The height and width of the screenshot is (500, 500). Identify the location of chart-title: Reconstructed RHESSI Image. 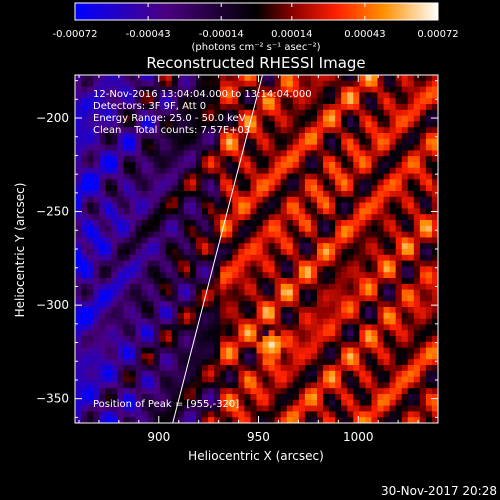
(255, 63).